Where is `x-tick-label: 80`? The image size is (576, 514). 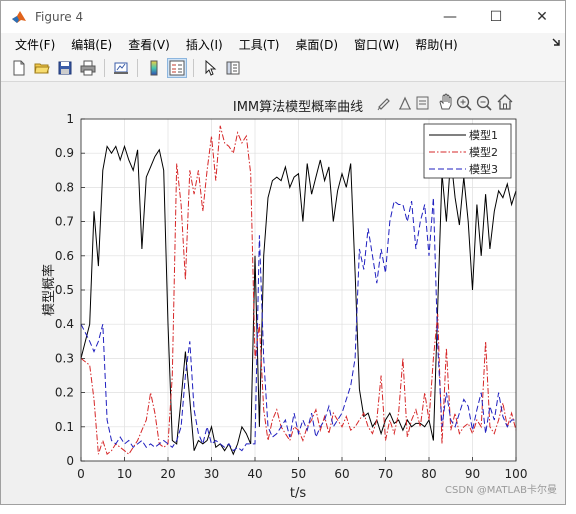 x-tick-label: 80 is located at coordinates (428, 474).